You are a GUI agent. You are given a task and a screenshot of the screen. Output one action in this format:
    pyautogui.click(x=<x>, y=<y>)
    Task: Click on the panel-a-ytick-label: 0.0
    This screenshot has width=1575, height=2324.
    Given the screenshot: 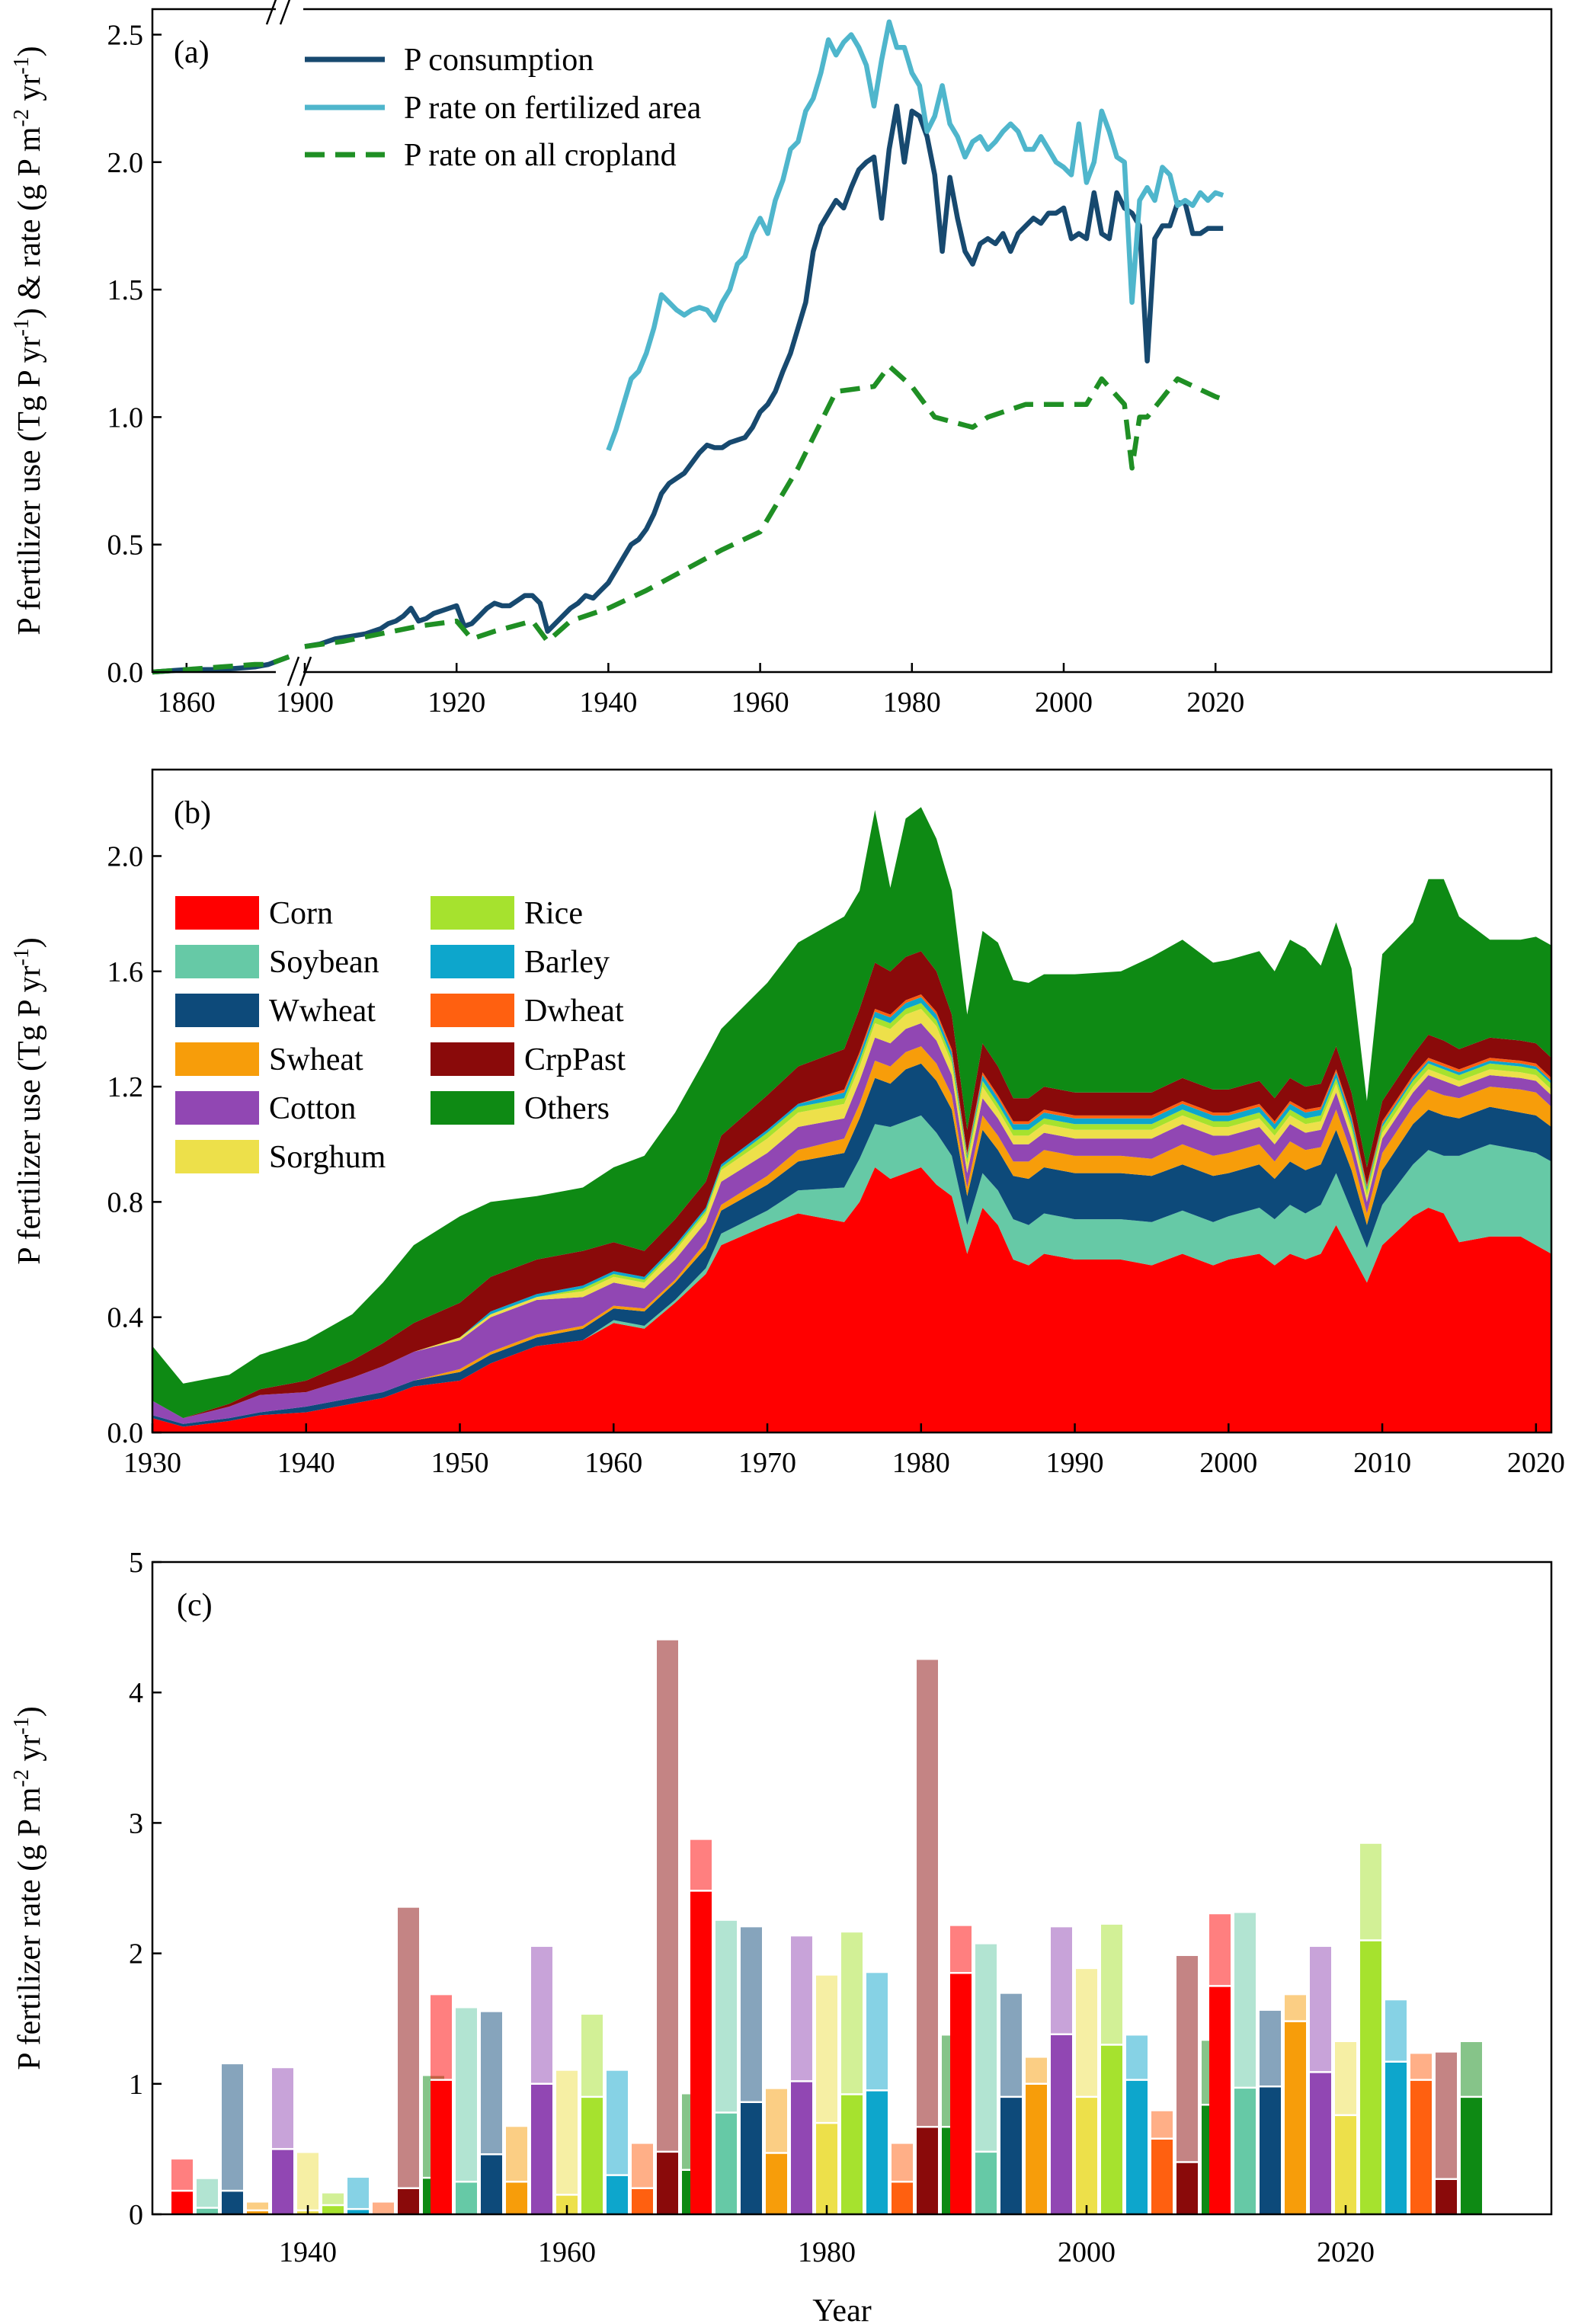 What is the action you would take?
    pyautogui.click(x=125, y=673)
    